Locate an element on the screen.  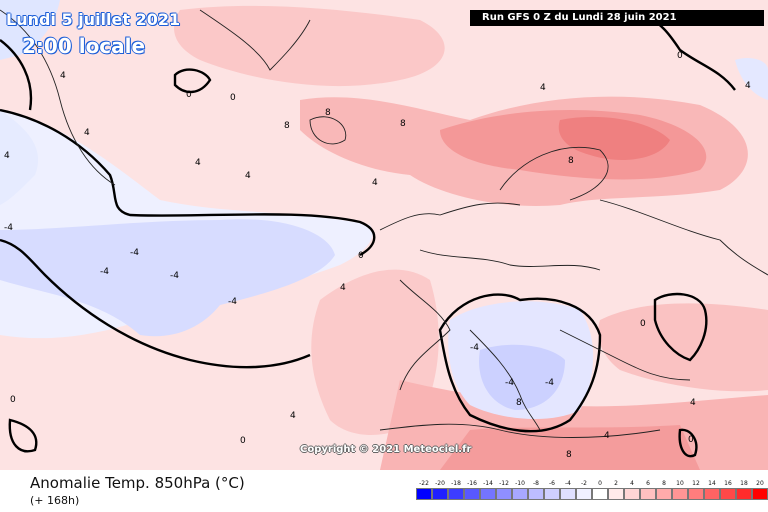
cool-anomaly-east is located at coordinates (751, 79).